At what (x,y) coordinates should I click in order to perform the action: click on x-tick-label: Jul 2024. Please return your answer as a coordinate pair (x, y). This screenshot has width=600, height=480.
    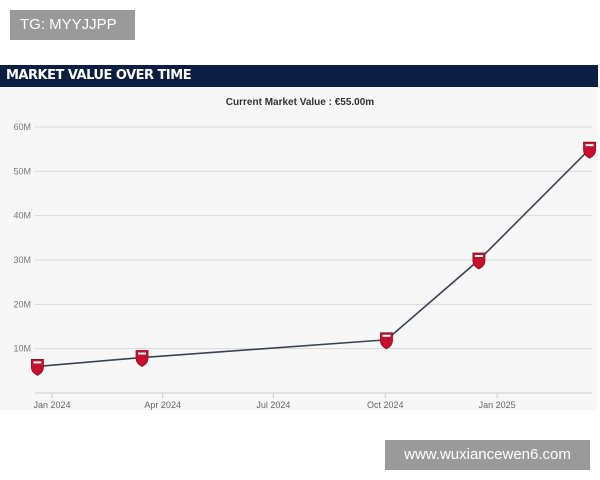
    Looking at the image, I should click on (273, 405).